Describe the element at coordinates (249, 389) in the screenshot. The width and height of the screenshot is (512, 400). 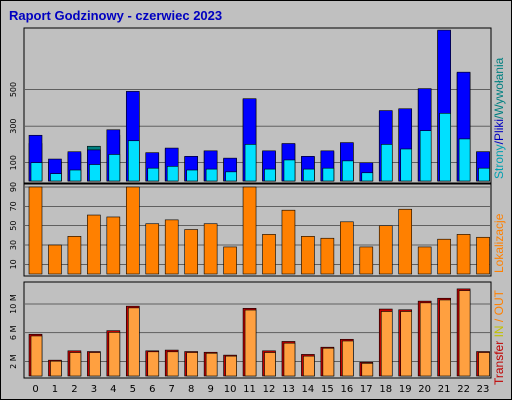
I see `x-tick-label: 11` at that location.